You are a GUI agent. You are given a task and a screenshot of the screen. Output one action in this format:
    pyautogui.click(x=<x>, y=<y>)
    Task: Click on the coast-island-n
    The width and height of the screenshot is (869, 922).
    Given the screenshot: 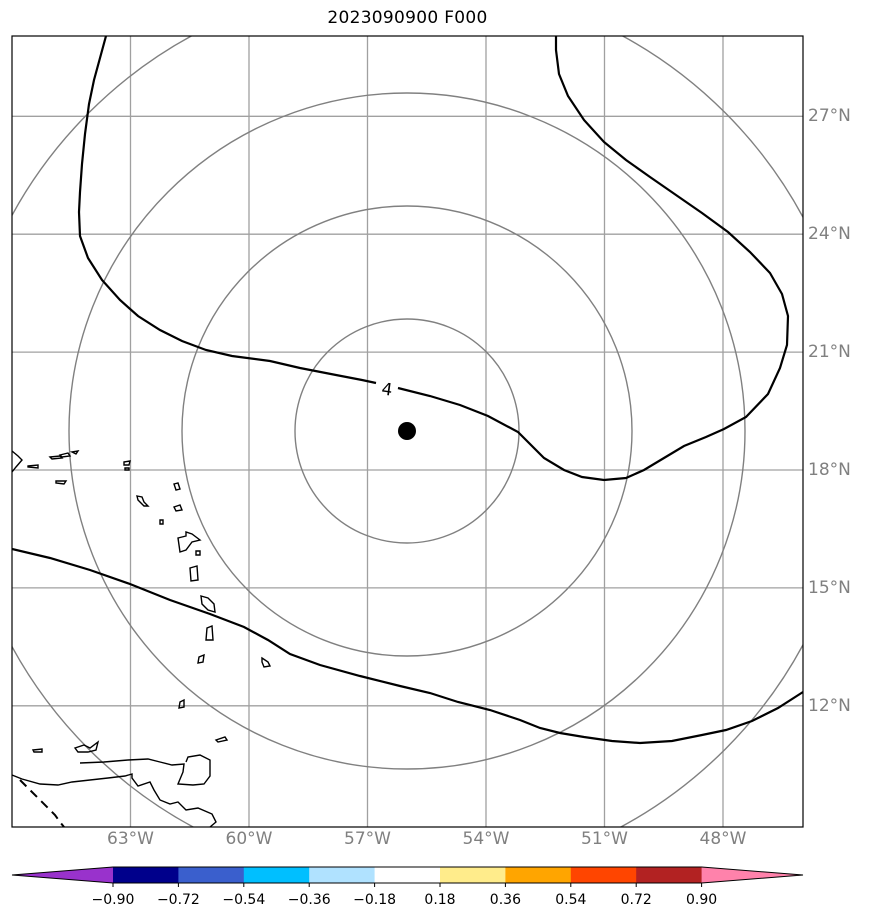 What is the action you would take?
    pyautogui.click(x=178, y=508)
    